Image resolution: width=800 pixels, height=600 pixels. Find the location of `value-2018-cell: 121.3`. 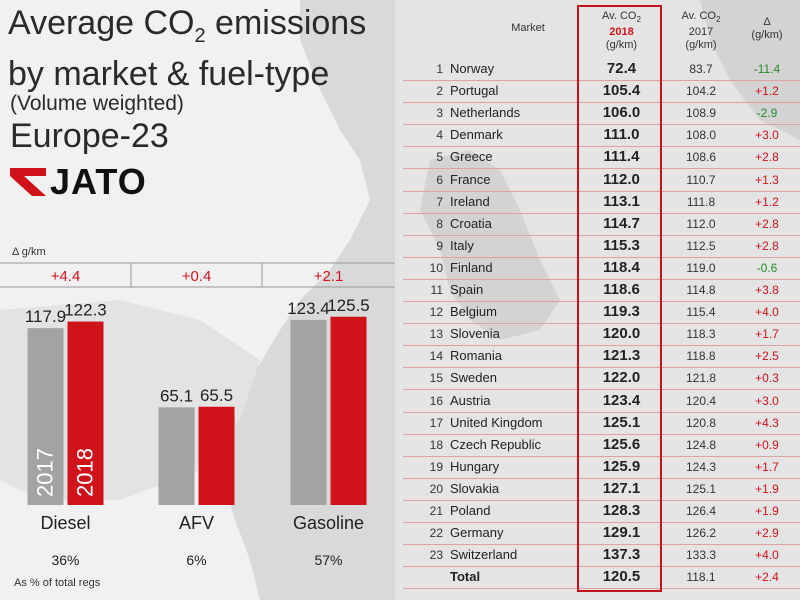

value-2018-cell: 121.3 is located at coordinates (621, 356).